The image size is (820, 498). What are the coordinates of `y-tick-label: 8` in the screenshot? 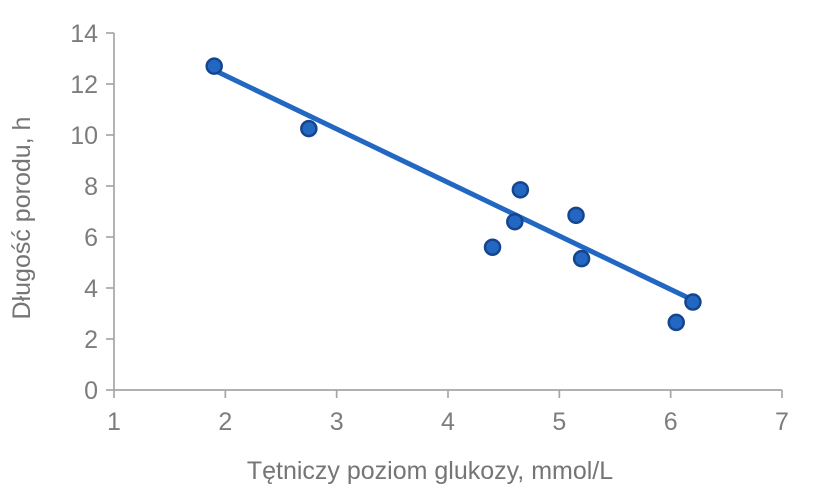 It's located at (91, 187).